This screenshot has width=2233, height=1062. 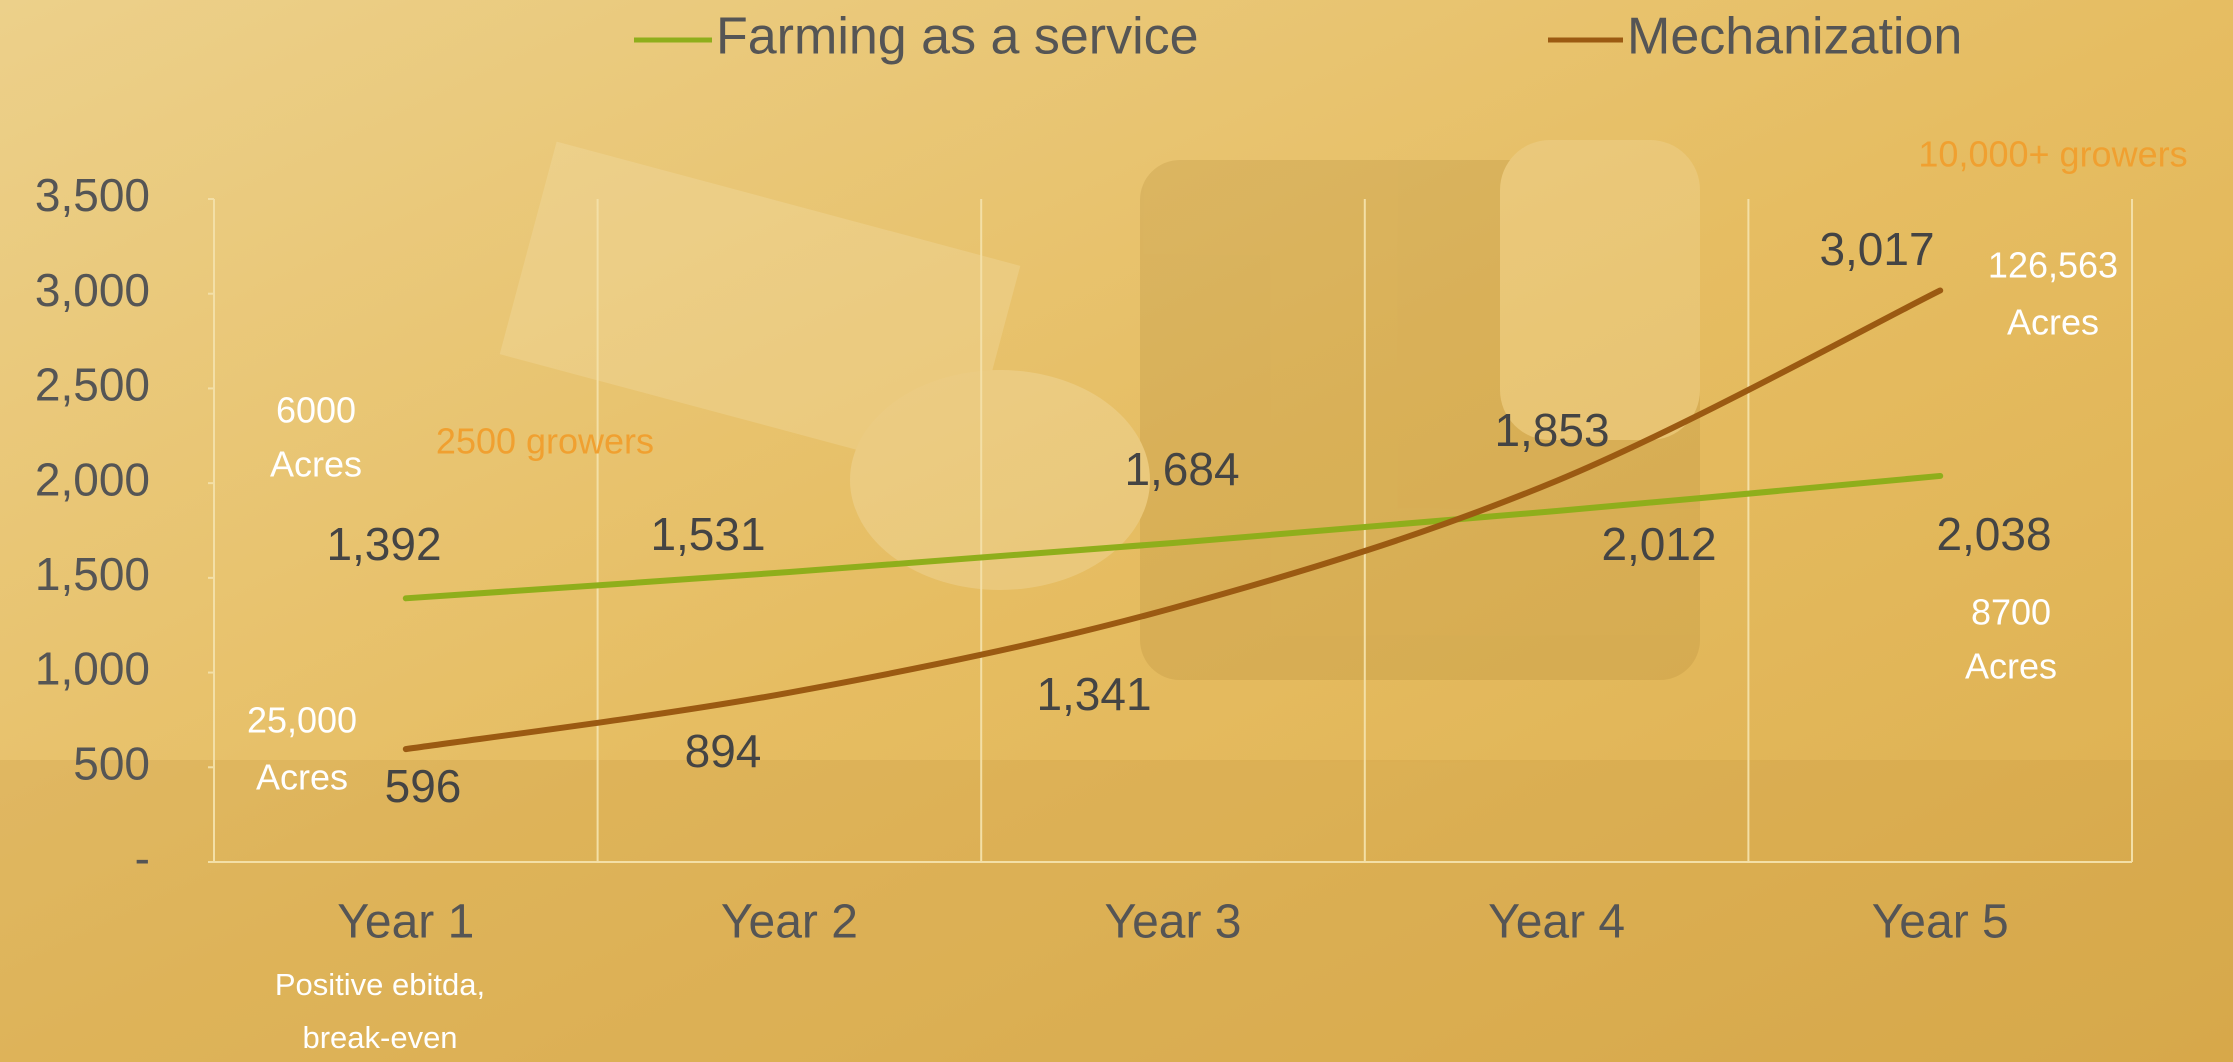 I want to click on data-label: 1,684, so click(x=1181, y=469).